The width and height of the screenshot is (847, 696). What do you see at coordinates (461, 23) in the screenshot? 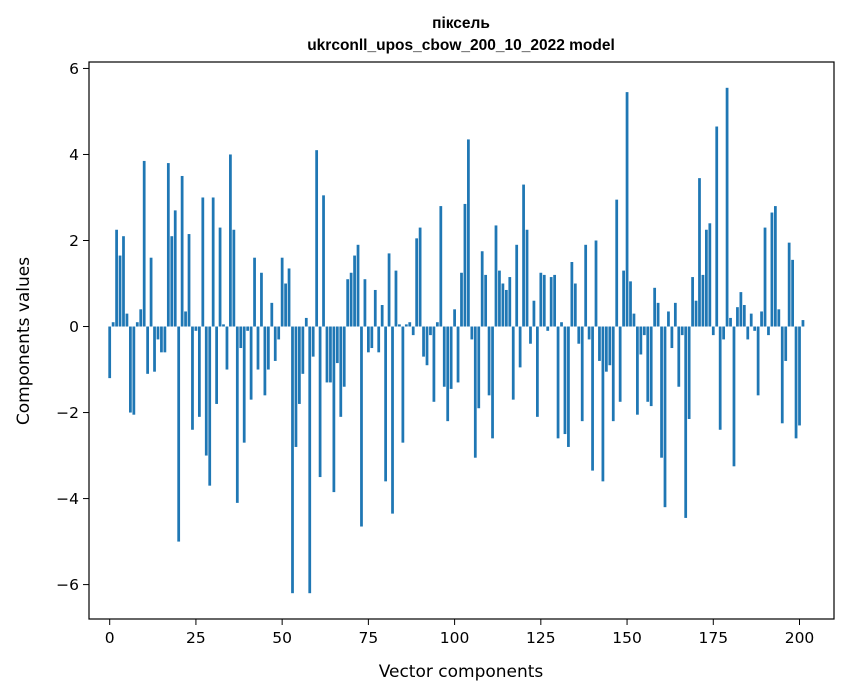
I see `chart-title: піксель` at bounding box center [461, 23].